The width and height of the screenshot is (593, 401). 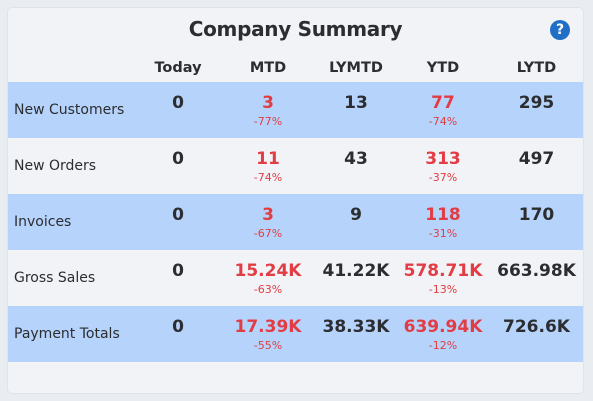 I want to click on lymtd-value: 13, so click(x=356, y=103).